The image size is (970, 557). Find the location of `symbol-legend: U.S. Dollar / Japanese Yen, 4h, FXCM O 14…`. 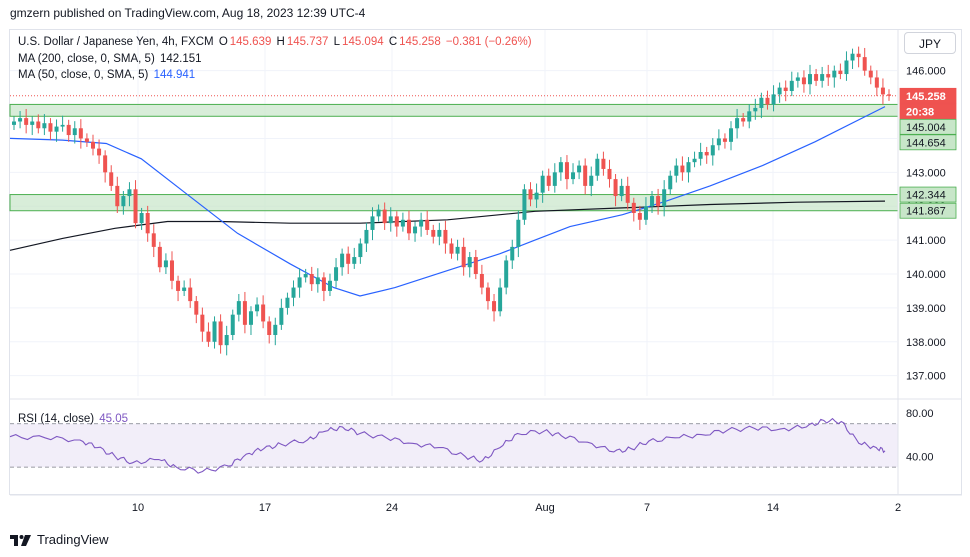

symbol-legend: U.S. Dollar / Japanese Yen, 4h, FXCM O 14… is located at coordinates (276, 42).